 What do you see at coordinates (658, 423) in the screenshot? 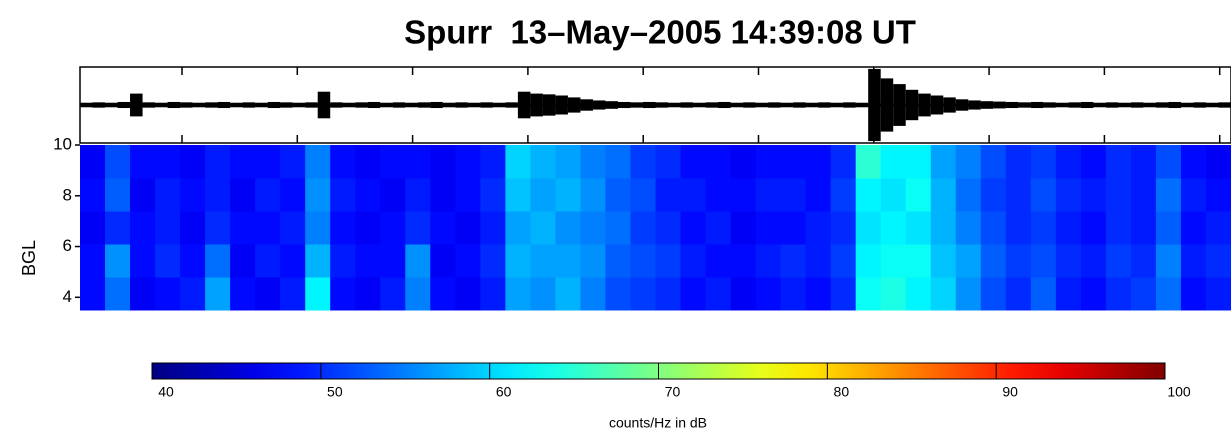
I see `colorbar-label: counts/Hz in dB` at bounding box center [658, 423].